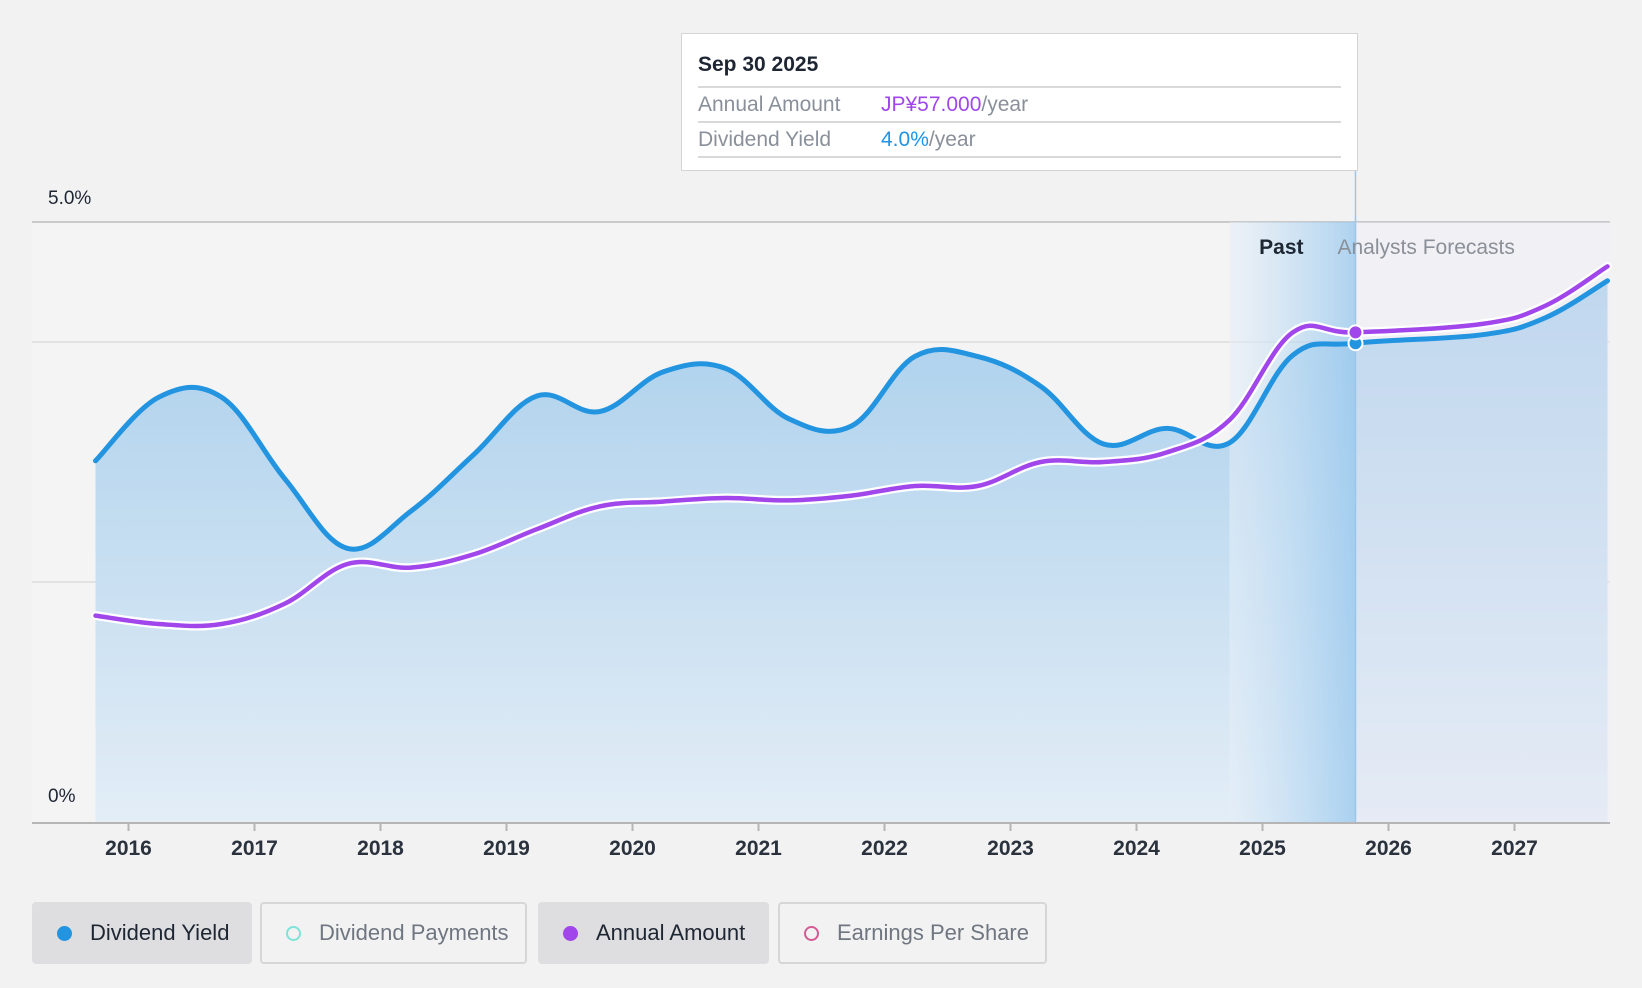  I want to click on past-region-highlight, so click(1292, 522).